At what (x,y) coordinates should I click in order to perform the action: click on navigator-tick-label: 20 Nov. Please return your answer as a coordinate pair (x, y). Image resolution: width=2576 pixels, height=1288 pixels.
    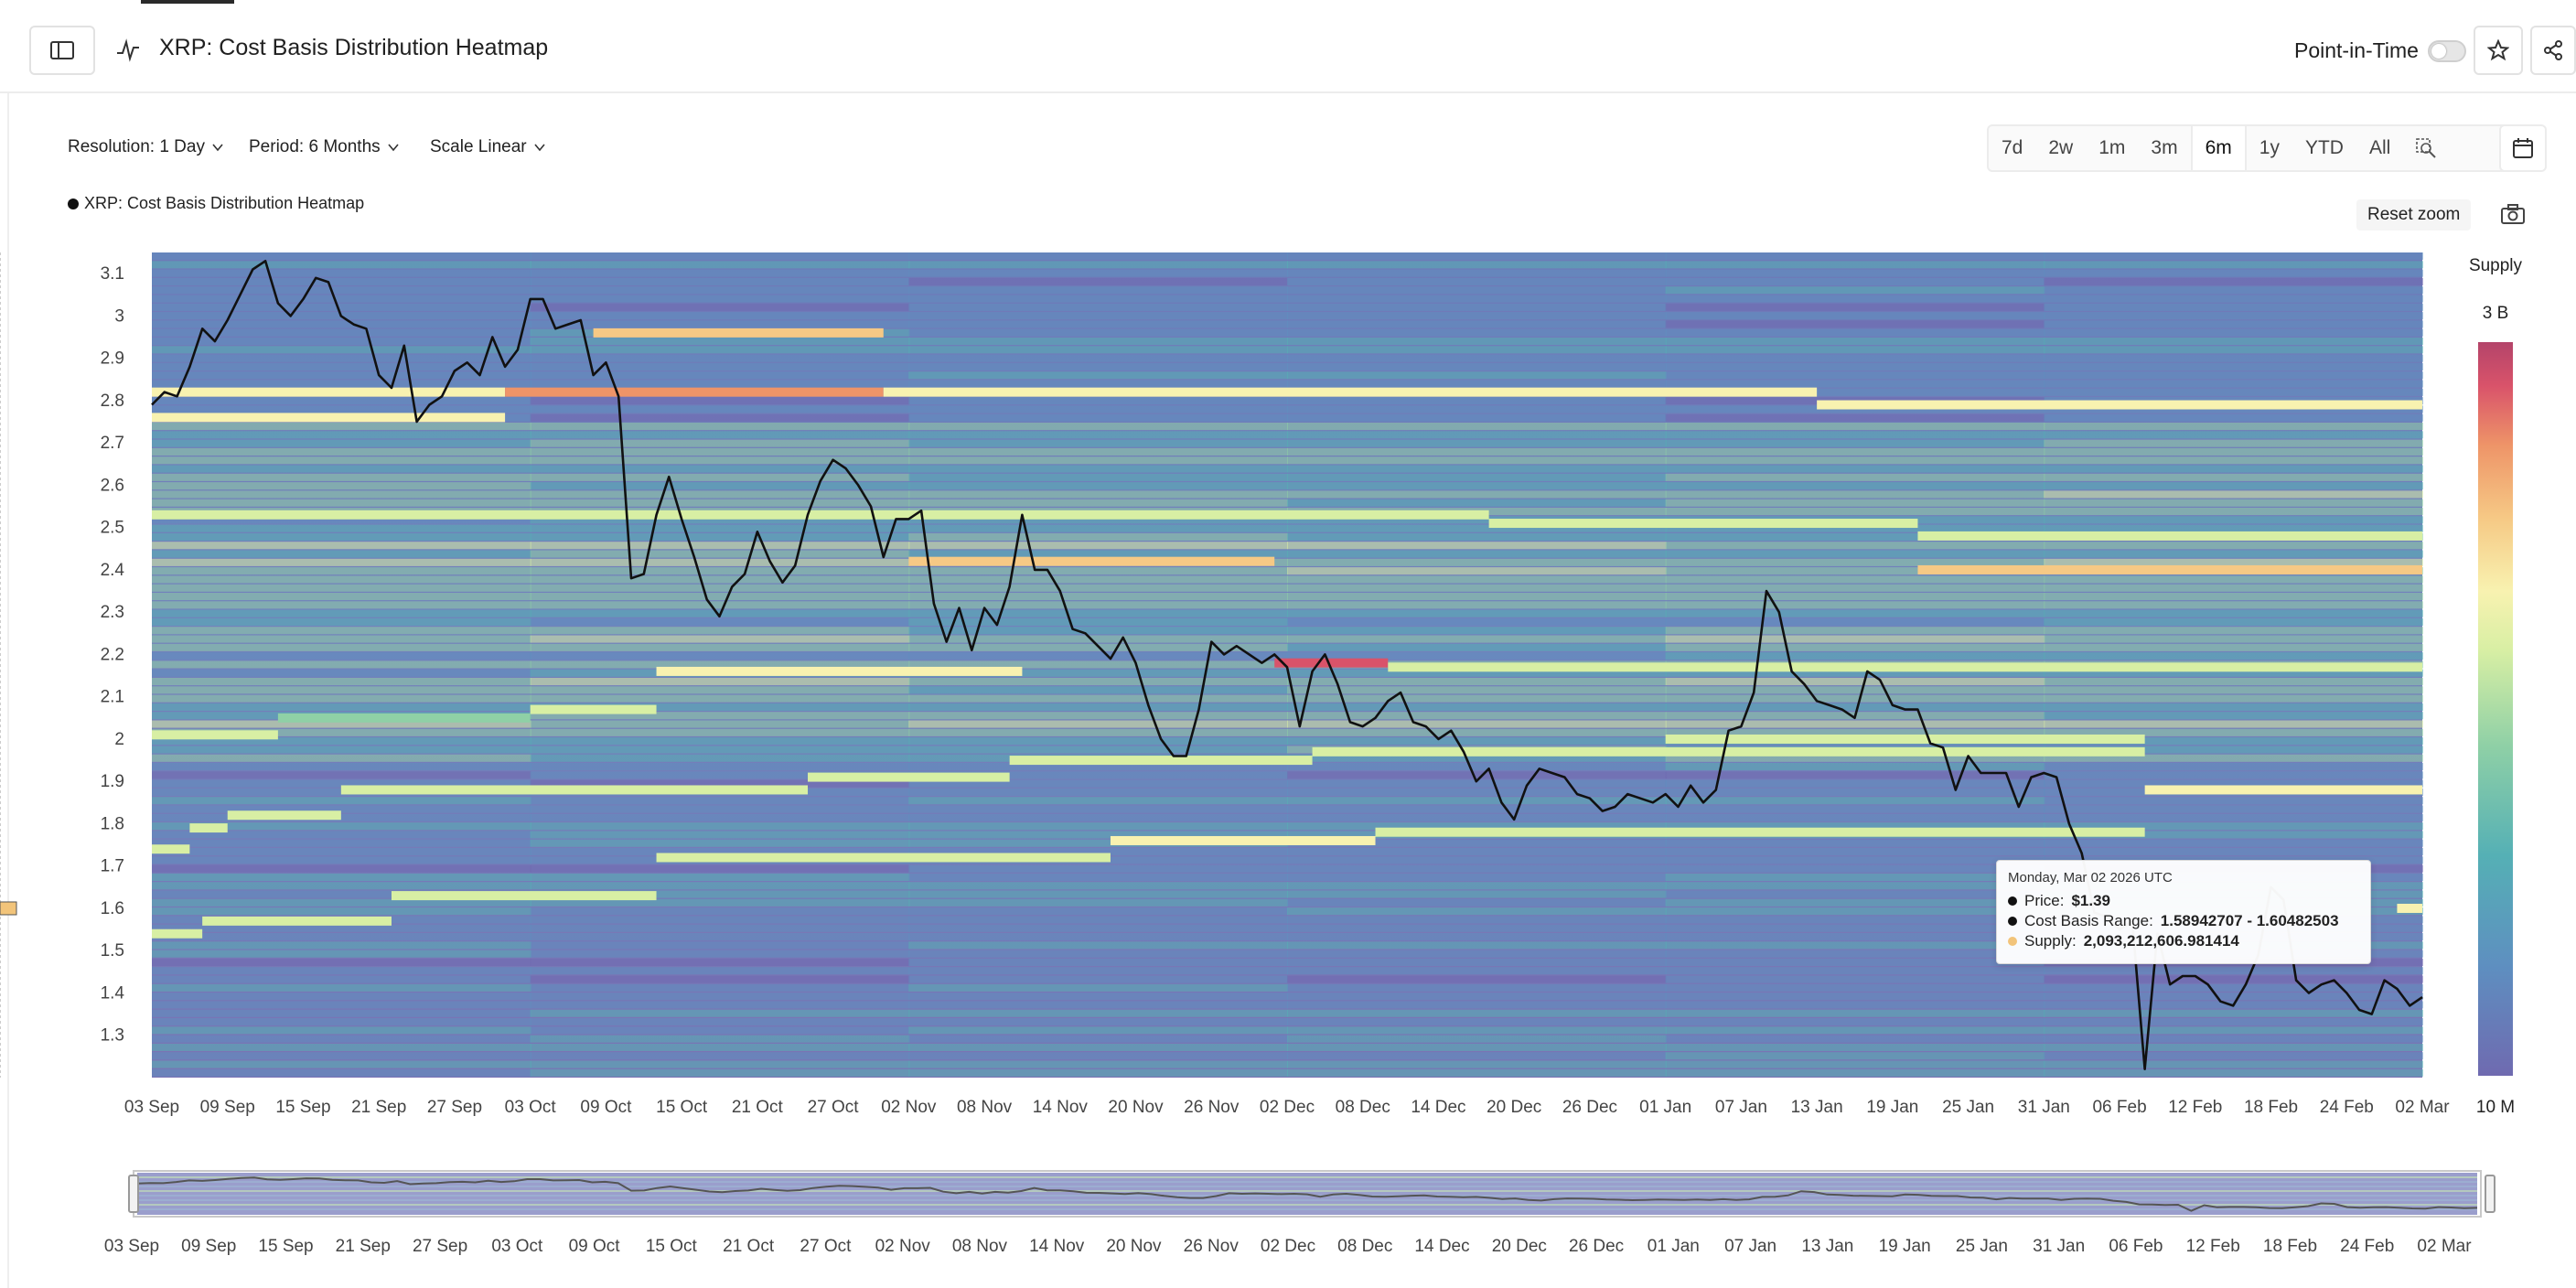
    Looking at the image, I should click on (1134, 1247).